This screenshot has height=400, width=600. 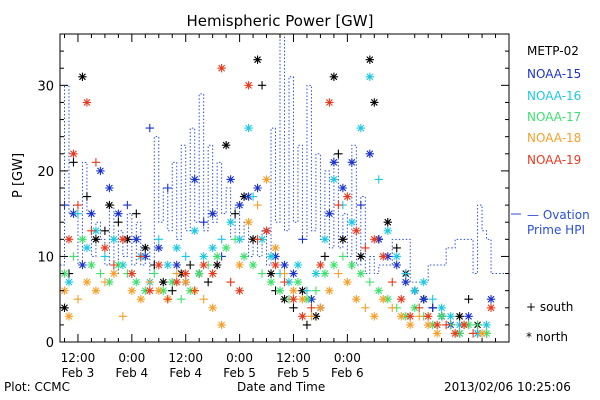 I want to click on legend-south-marker: + south, so click(x=550, y=307).